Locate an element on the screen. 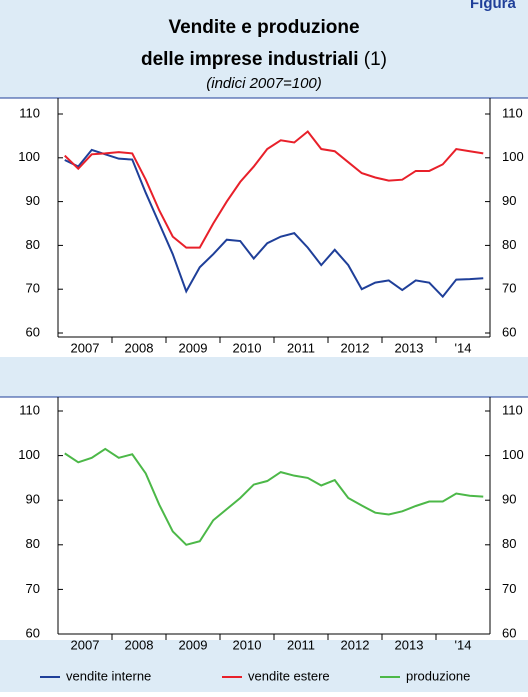  chart-title-line: delle imprese industriali is located at coordinates (250, 59).